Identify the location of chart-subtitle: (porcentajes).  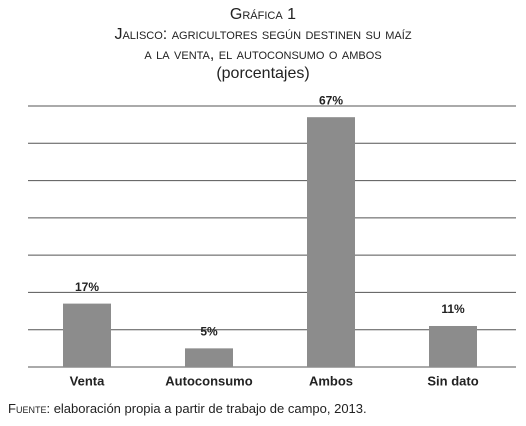
(262, 73).